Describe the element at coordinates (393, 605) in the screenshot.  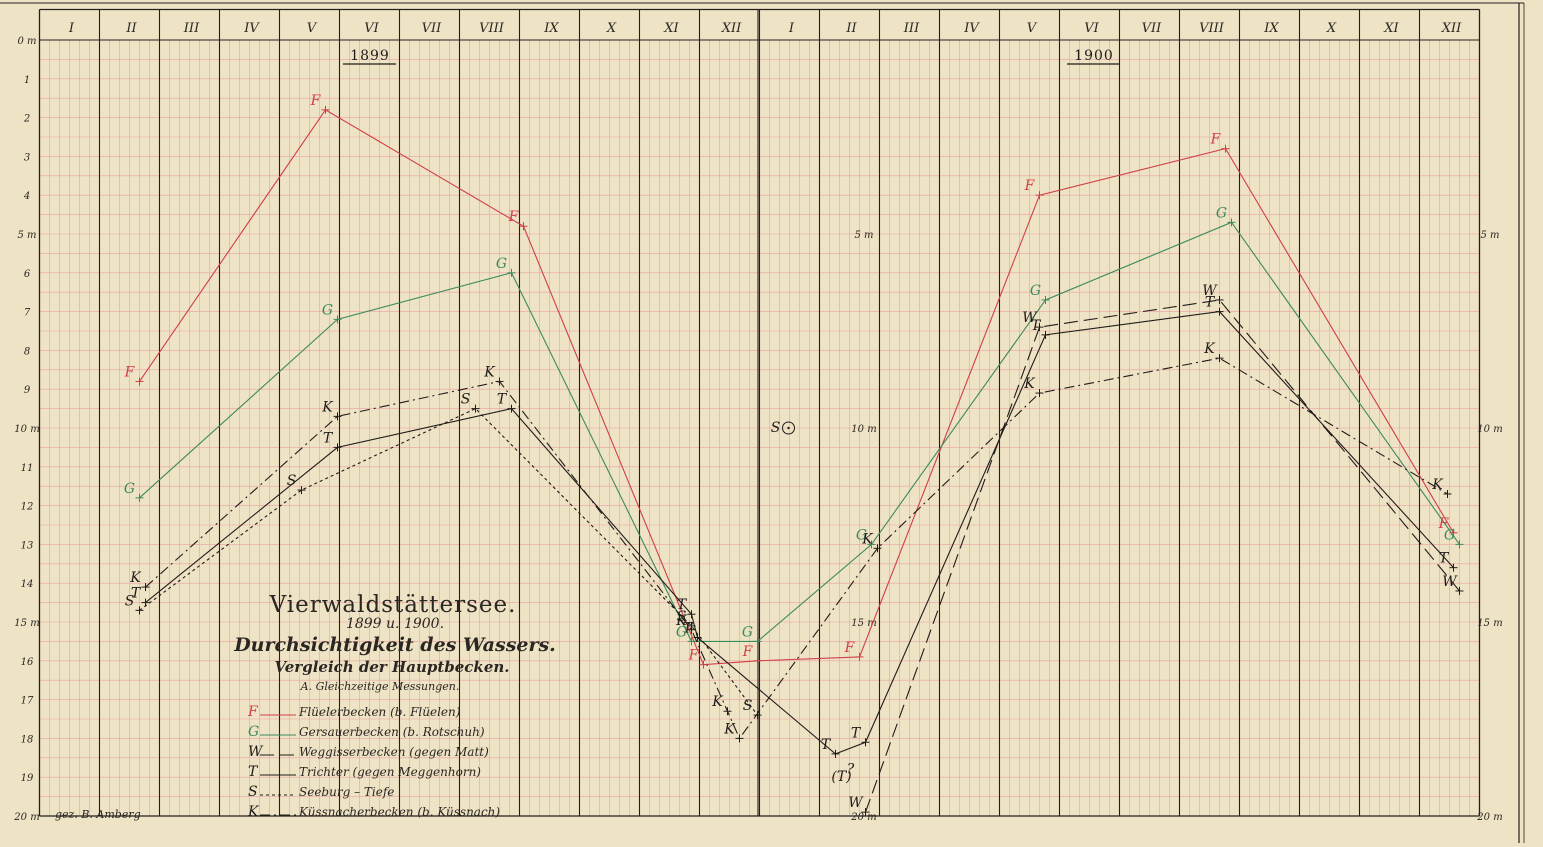
I see `chart-title: Vierwaldstättersee.` at that location.